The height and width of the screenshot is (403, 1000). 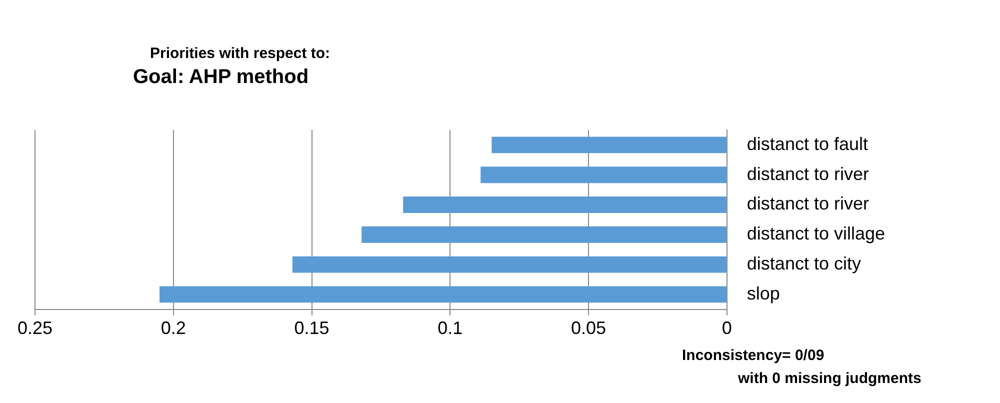 I want to click on x-tick-label: 0.15, so click(x=312, y=328).